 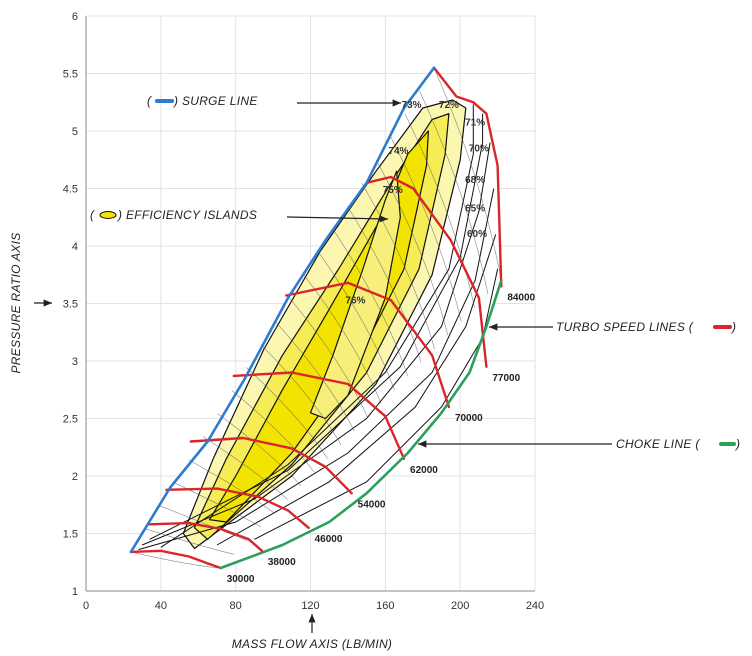 I want to click on speed-label-30000: 30000, so click(x=241, y=579).